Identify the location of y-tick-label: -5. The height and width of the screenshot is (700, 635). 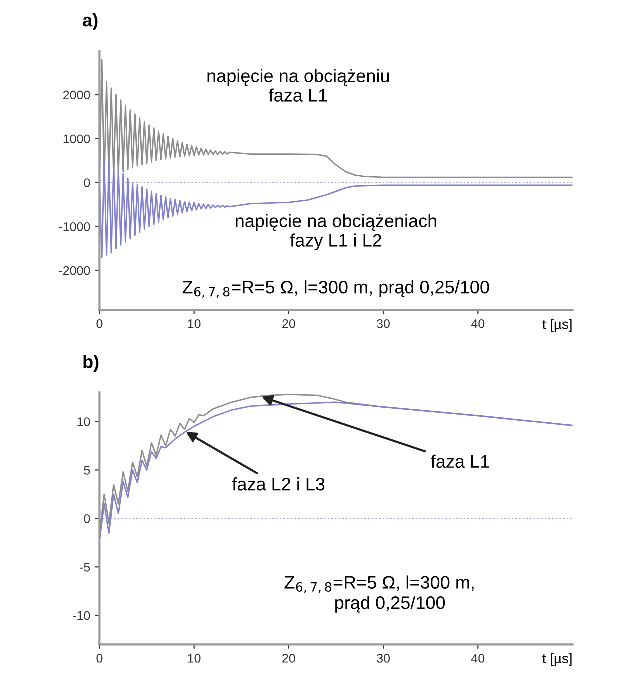
(85, 567).